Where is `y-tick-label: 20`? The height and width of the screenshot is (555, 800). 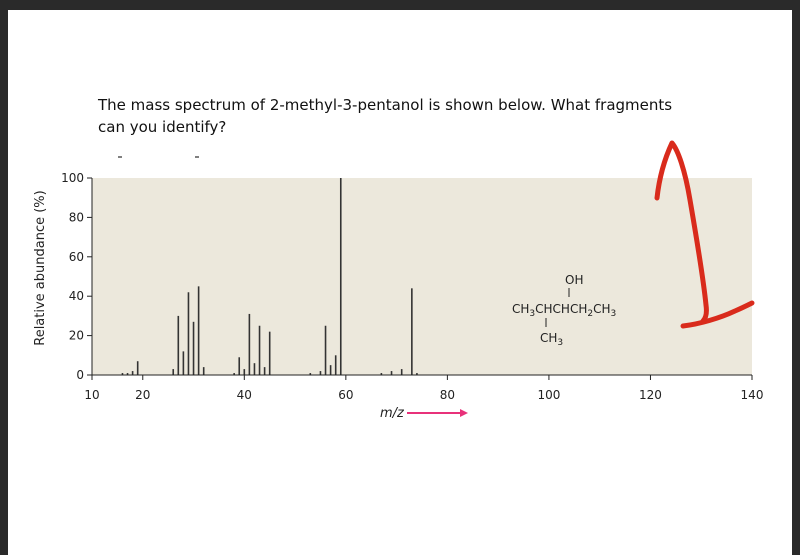 y-tick-label: 20 is located at coordinates (76, 336).